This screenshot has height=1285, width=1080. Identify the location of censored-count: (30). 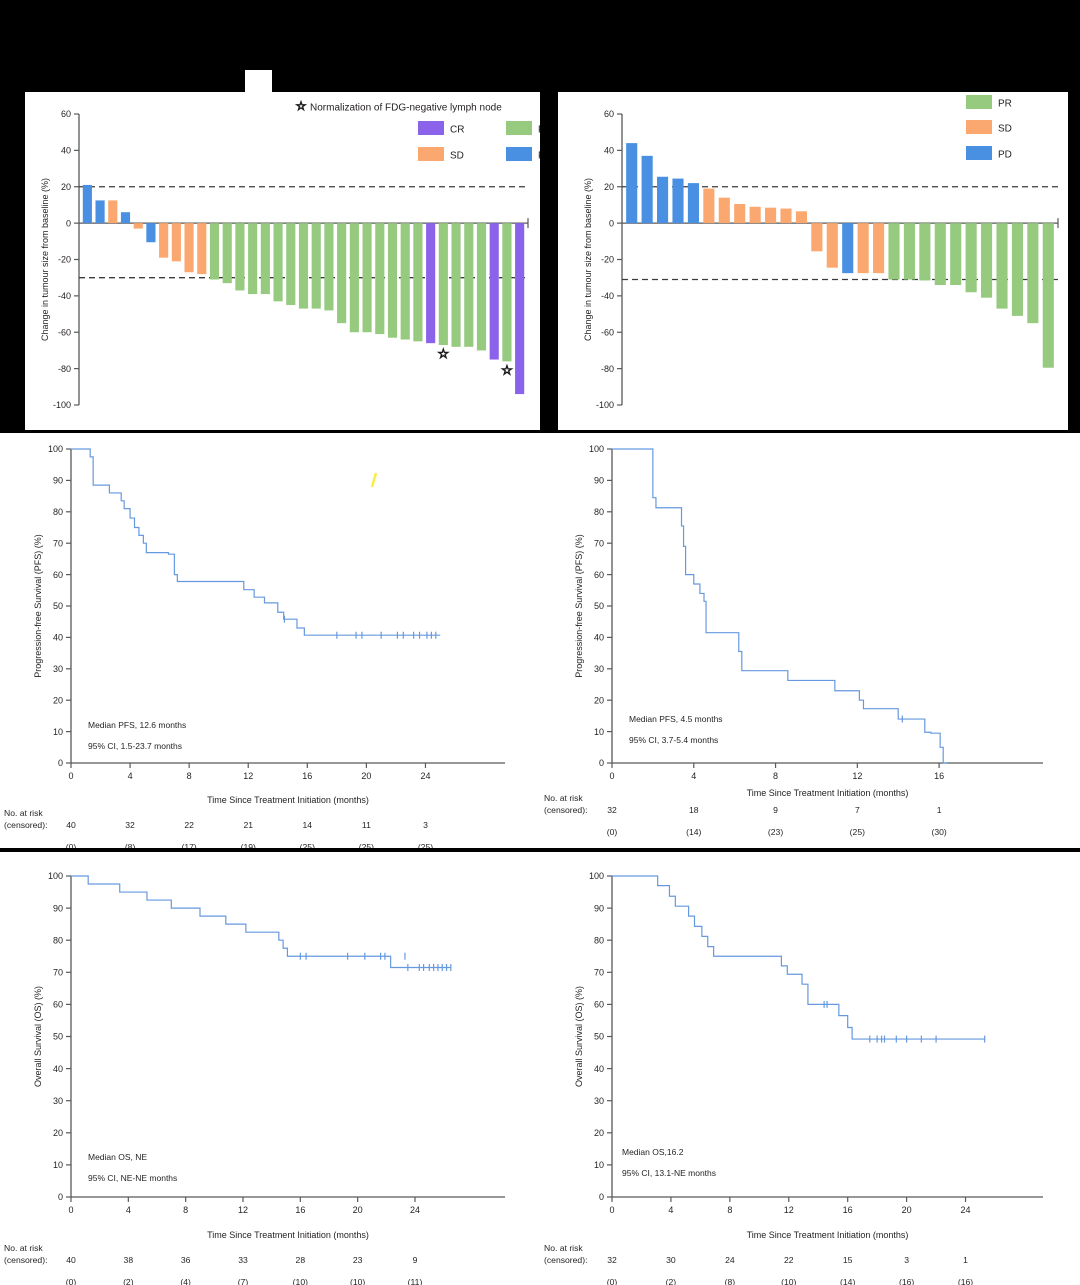
(938, 832).